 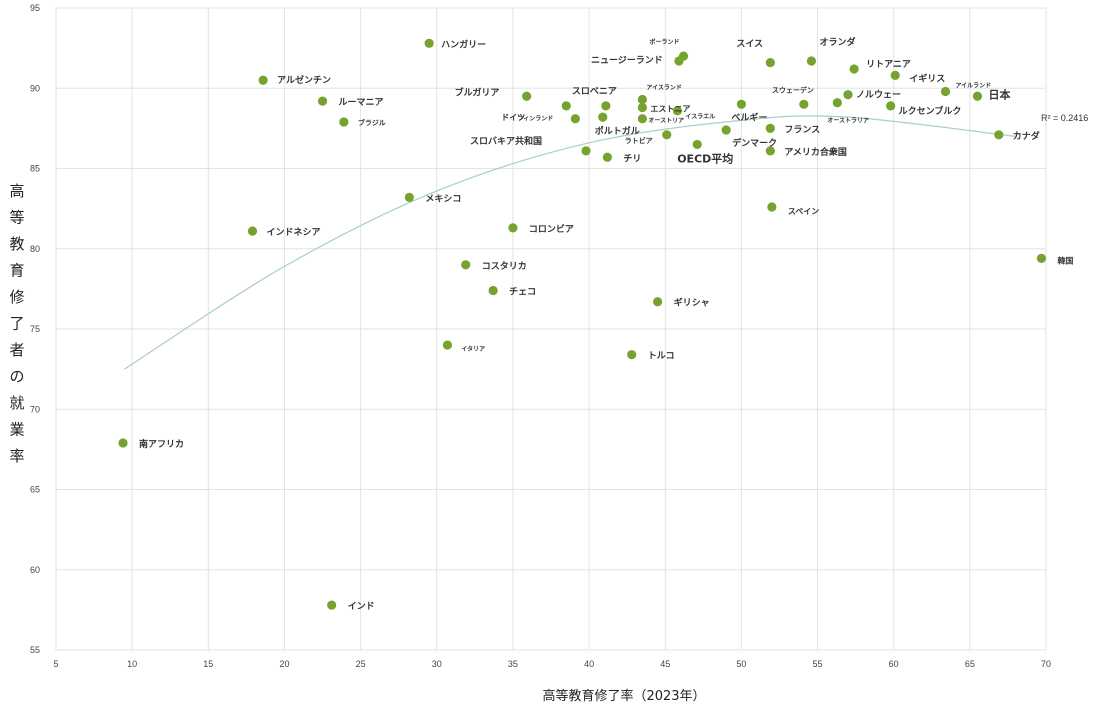 I want to click on y-tick-label: 80, so click(x=35, y=249).